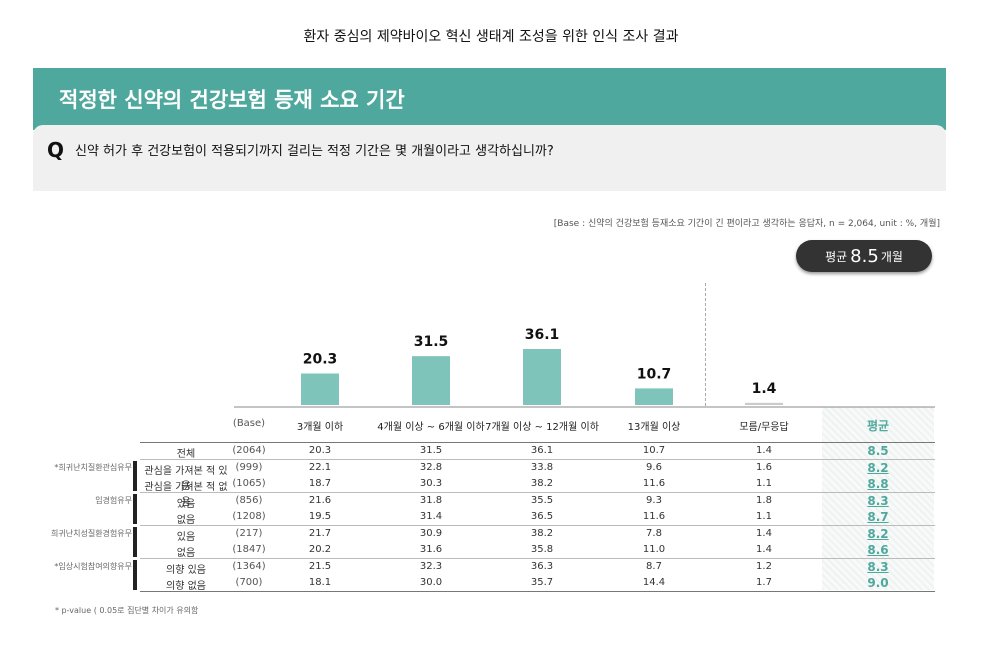  Describe the element at coordinates (542, 516) in the screenshot. I see `table-cell: 36.5` at that location.